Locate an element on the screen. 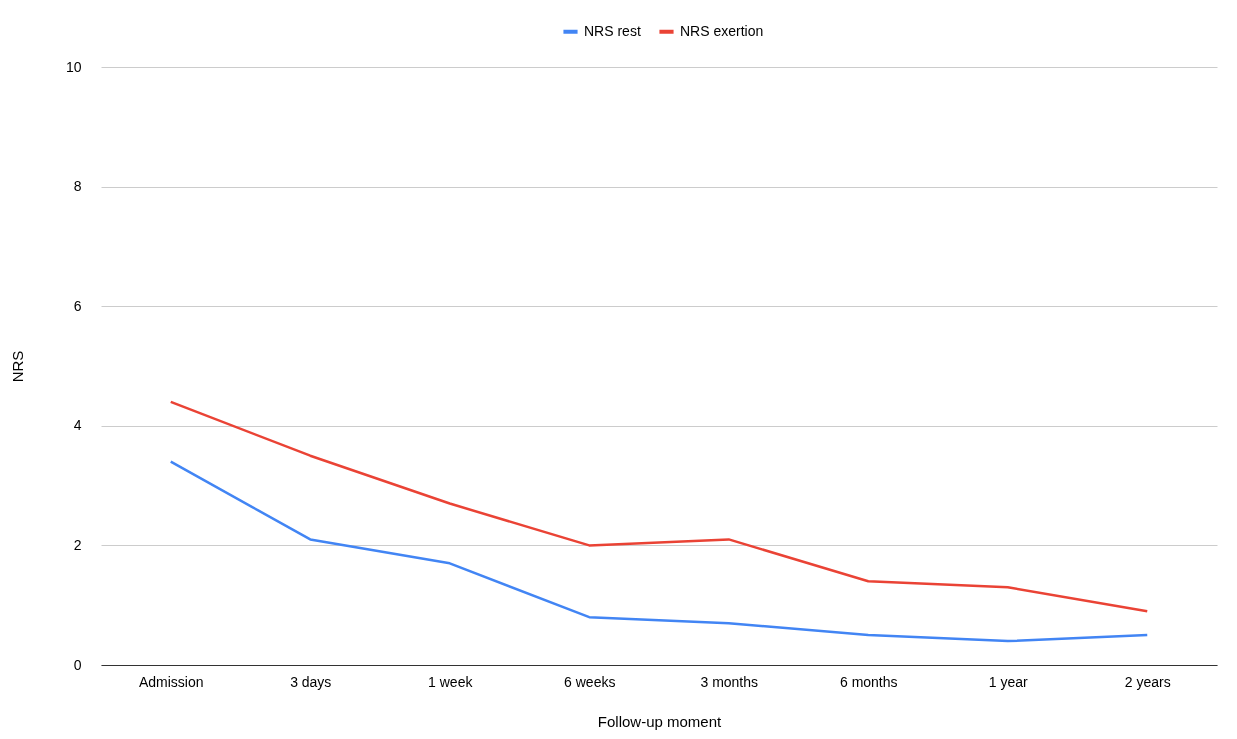 This screenshot has width=1237, height=739. y-tick-label: 10 is located at coordinates (73, 66).